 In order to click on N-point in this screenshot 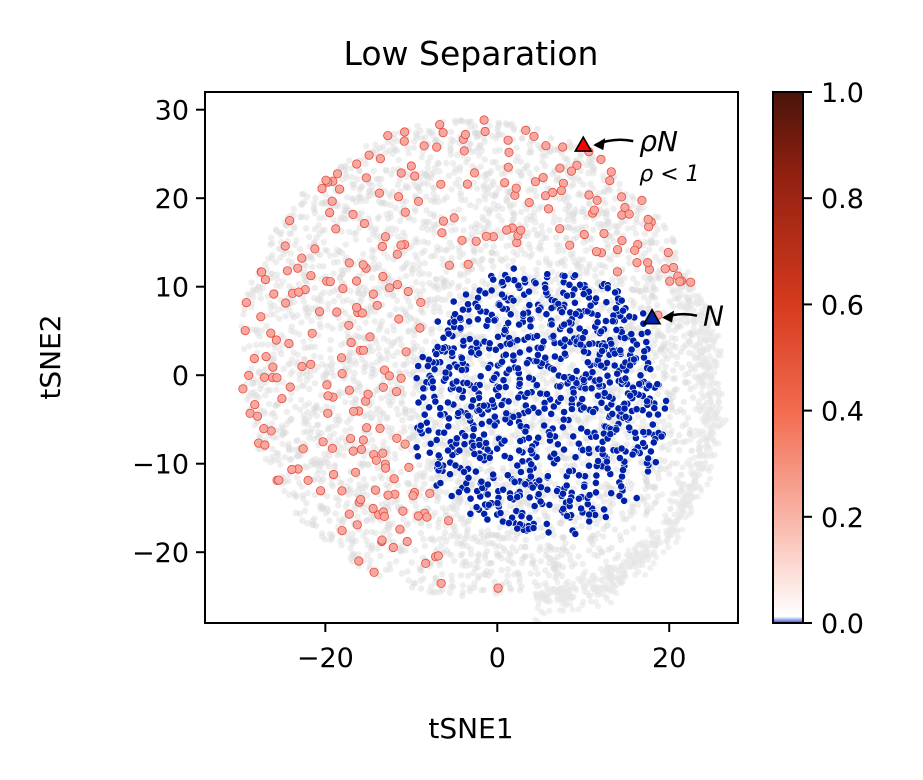, I will do `click(464, 444)`.